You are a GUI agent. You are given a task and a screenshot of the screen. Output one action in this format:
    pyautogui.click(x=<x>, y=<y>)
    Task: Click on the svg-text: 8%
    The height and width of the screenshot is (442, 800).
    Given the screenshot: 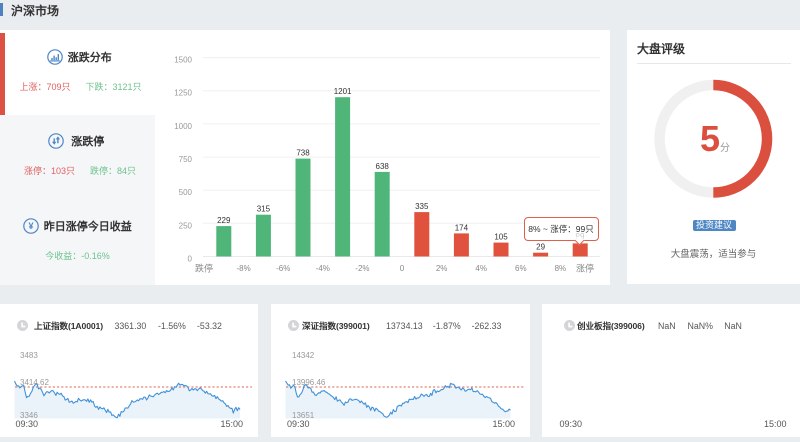 What is the action you would take?
    pyautogui.click(x=561, y=268)
    